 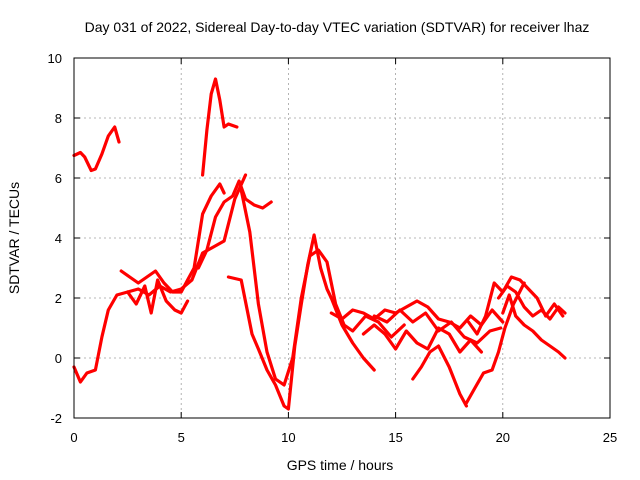 What do you see at coordinates (422, 338) in the screenshot?
I see `series-arc-afternoon-lower` at bounding box center [422, 338].